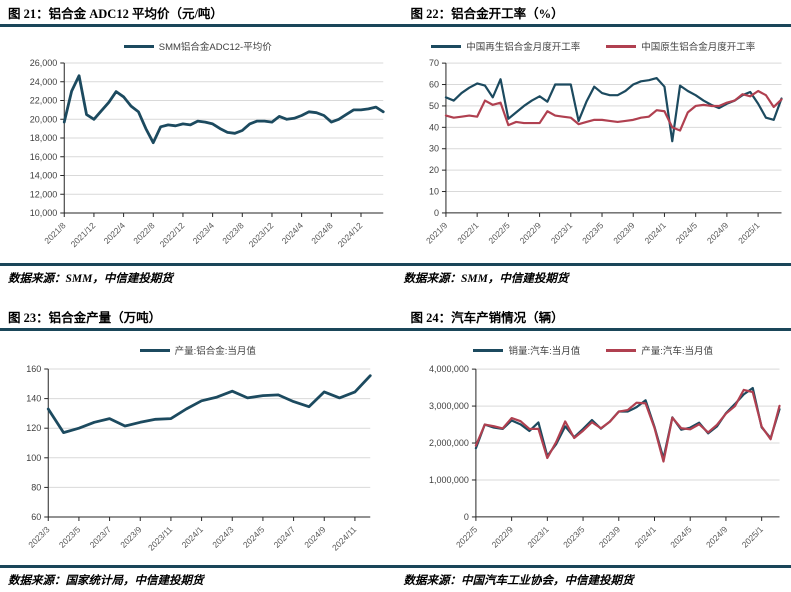 Image resolution: width=791 pixels, height=592 pixels. What do you see at coordinates (395, 264) in the screenshot?
I see `divider-rule-mid-top` at bounding box center [395, 264].